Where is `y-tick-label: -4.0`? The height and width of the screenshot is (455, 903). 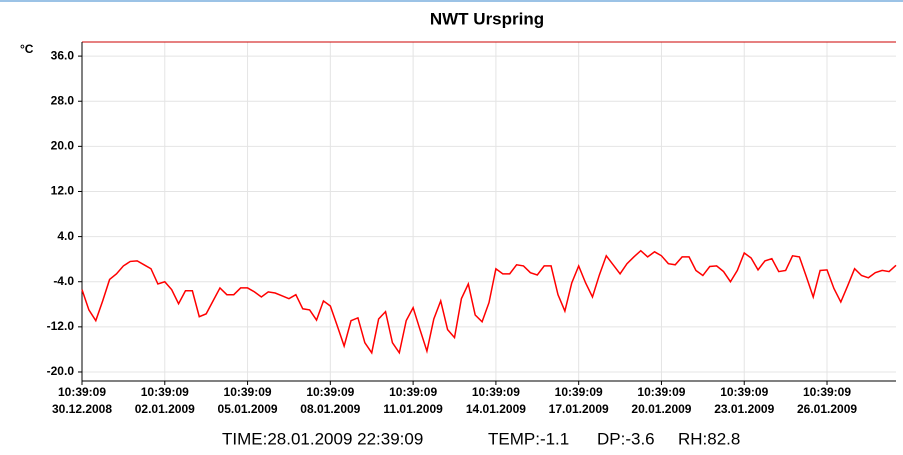
y-tick-label: -4.0 is located at coordinates (63, 281).